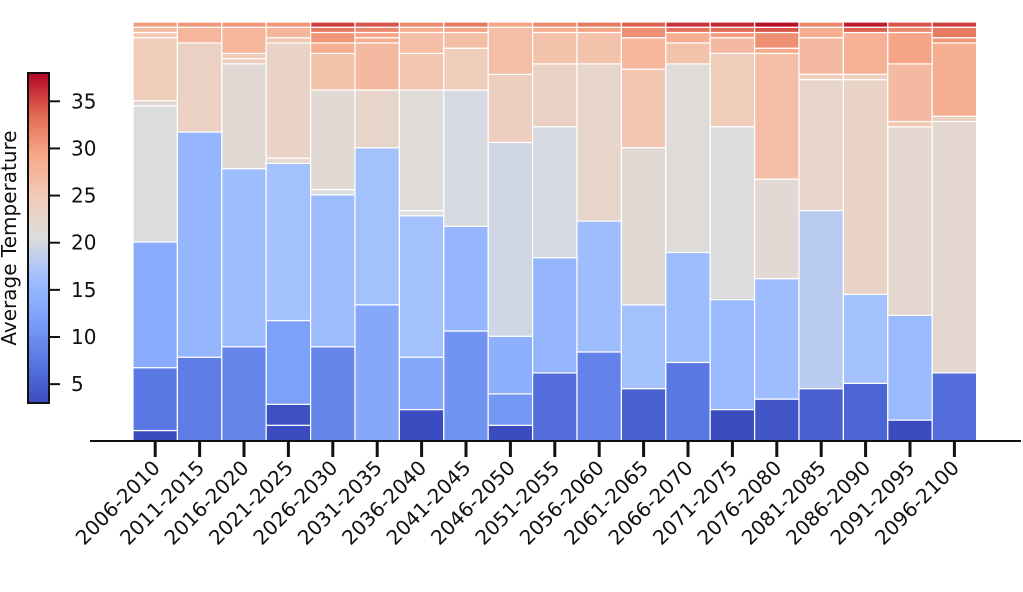 This screenshot has height=592, width=1023. I want to click on bar-segment-8-top, so click(510, 24).